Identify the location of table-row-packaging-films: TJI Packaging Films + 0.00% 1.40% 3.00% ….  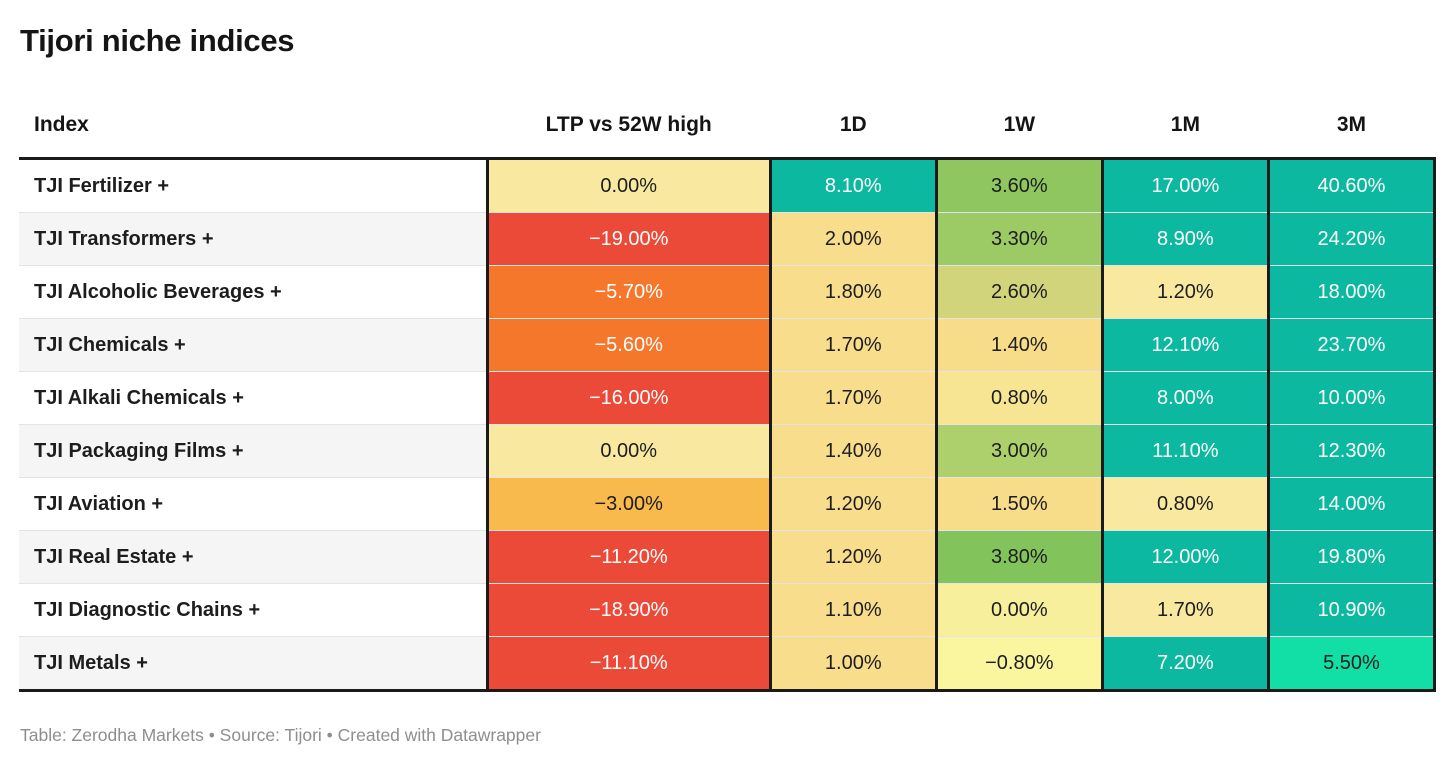
(728, 451).